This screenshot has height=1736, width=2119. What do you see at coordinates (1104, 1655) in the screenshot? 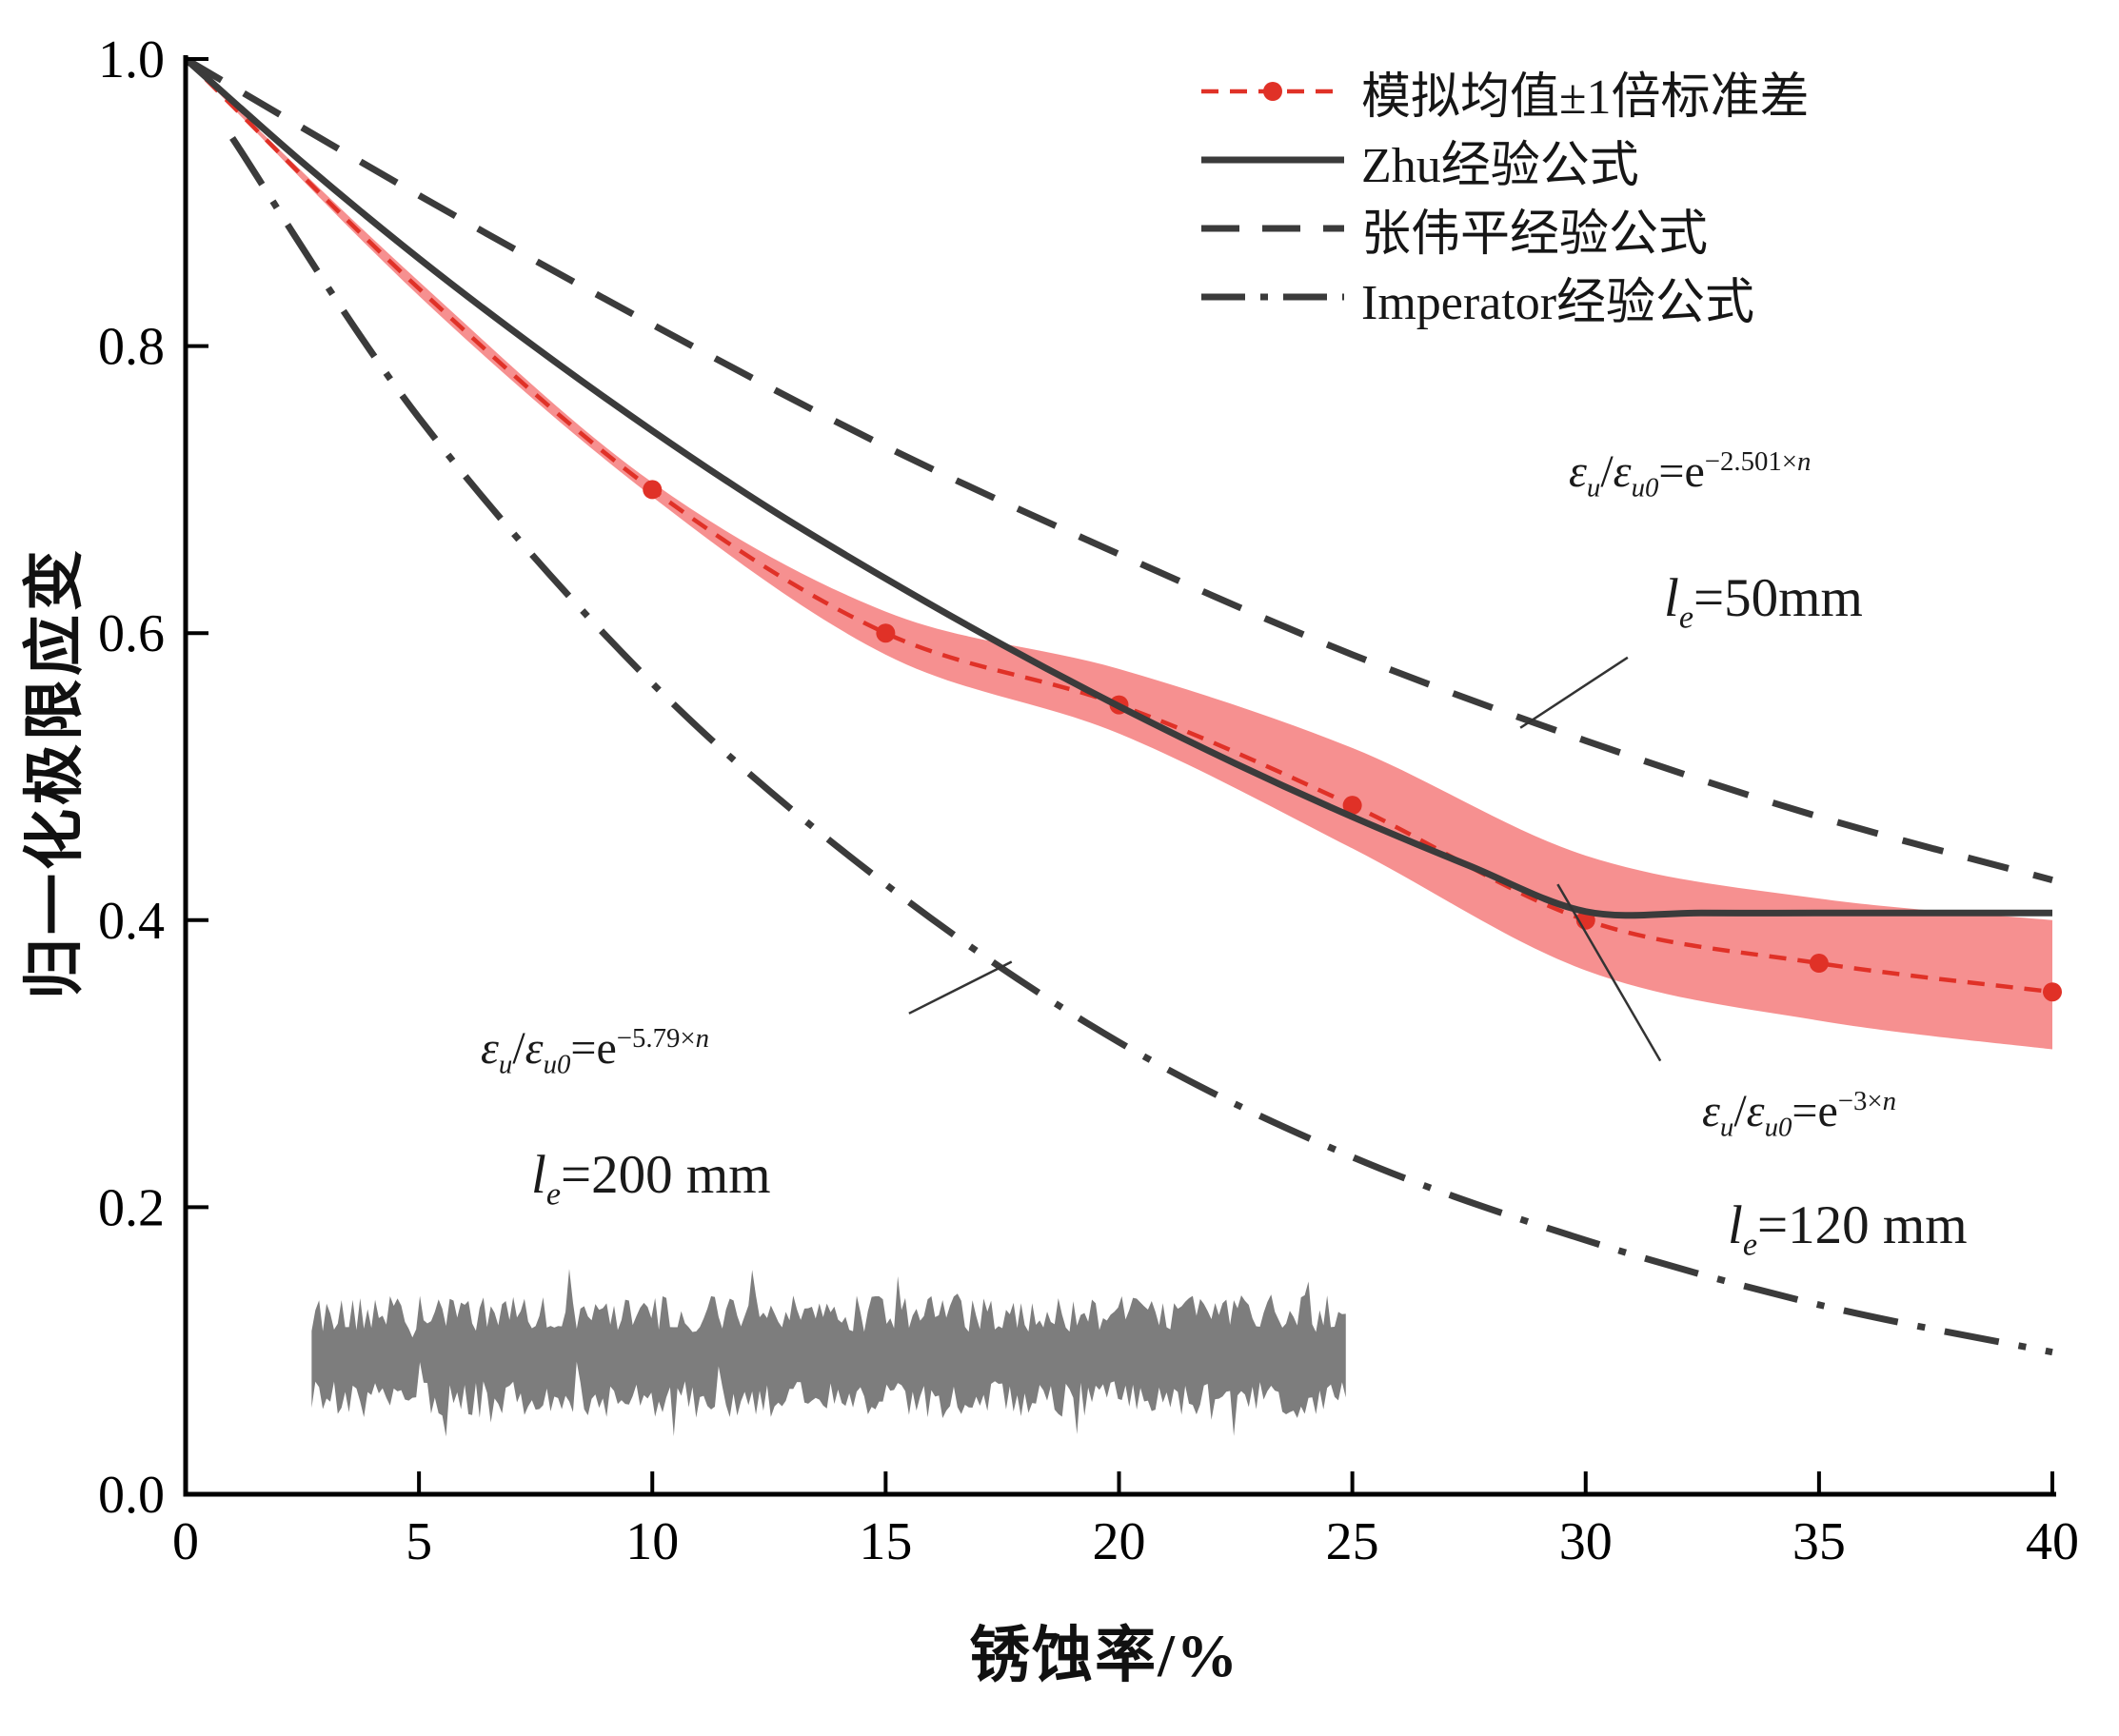
I see `x-axis-label: 锈蚀率/%` at bounding box center [1104, 1655].